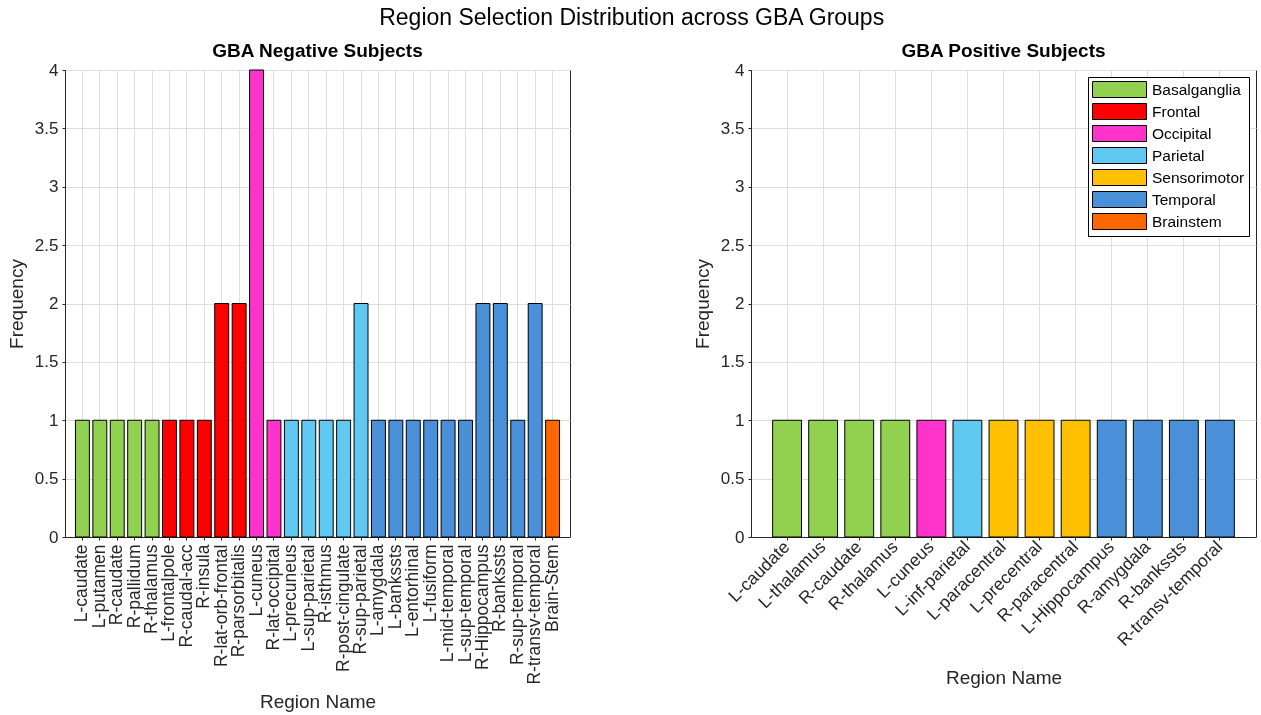 The width and height of the screenshot is (1261, 715). What do you see at coordinates (1178, 155) in the screenshot?
I see `legend-label: Parietal` at bounding box center [1178, 155].